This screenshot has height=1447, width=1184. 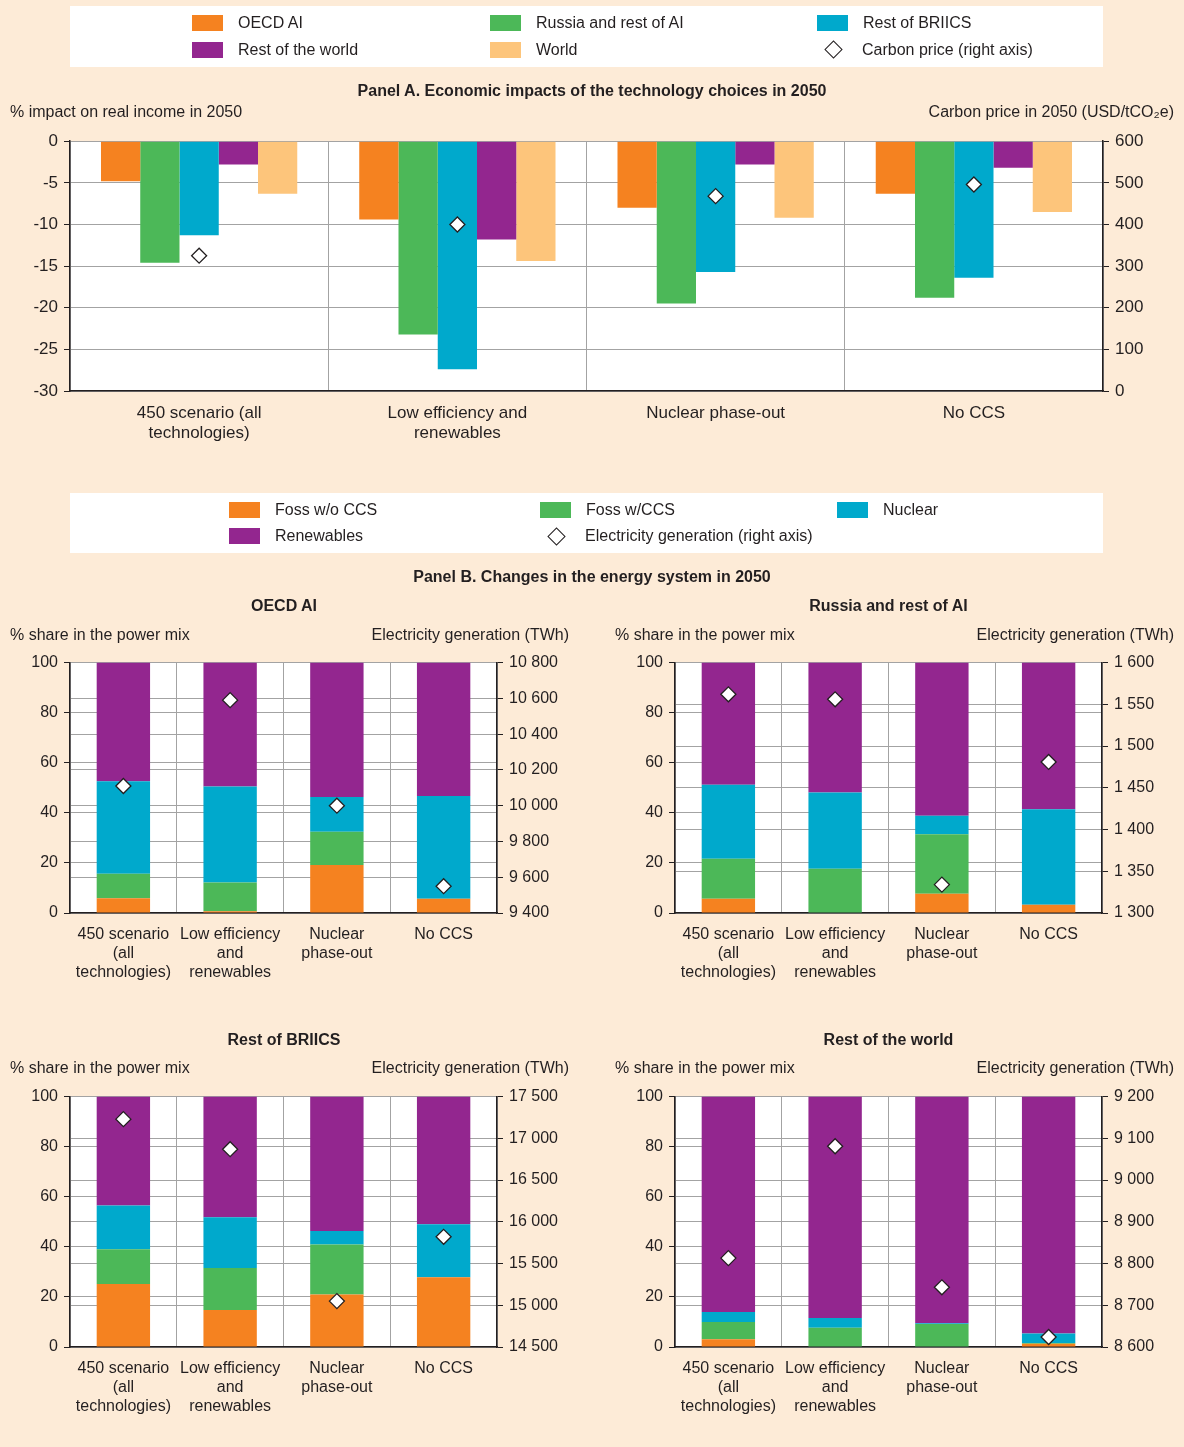 What do you see at coordinates (50, 182) in the screenshot?
I see `y-tick-label: -5` at bounding box center [50, 182].